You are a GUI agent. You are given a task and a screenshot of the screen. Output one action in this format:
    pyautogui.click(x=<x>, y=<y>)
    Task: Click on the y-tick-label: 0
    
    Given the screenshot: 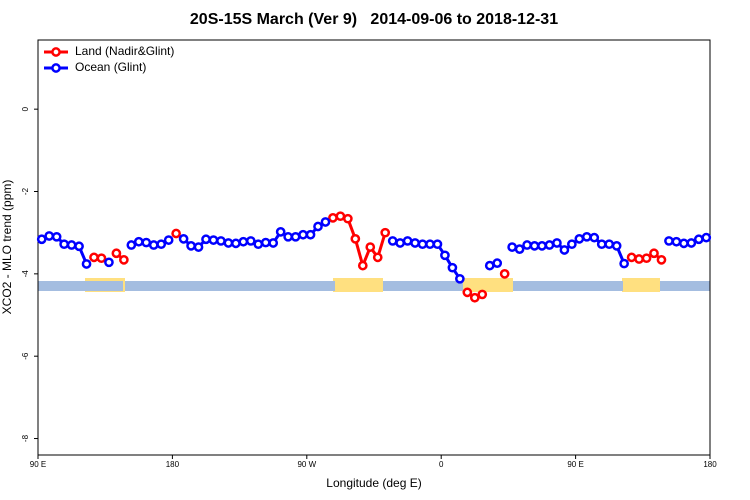 What is the action you would take?
    pyautogui.click(x=25, y=108)
    